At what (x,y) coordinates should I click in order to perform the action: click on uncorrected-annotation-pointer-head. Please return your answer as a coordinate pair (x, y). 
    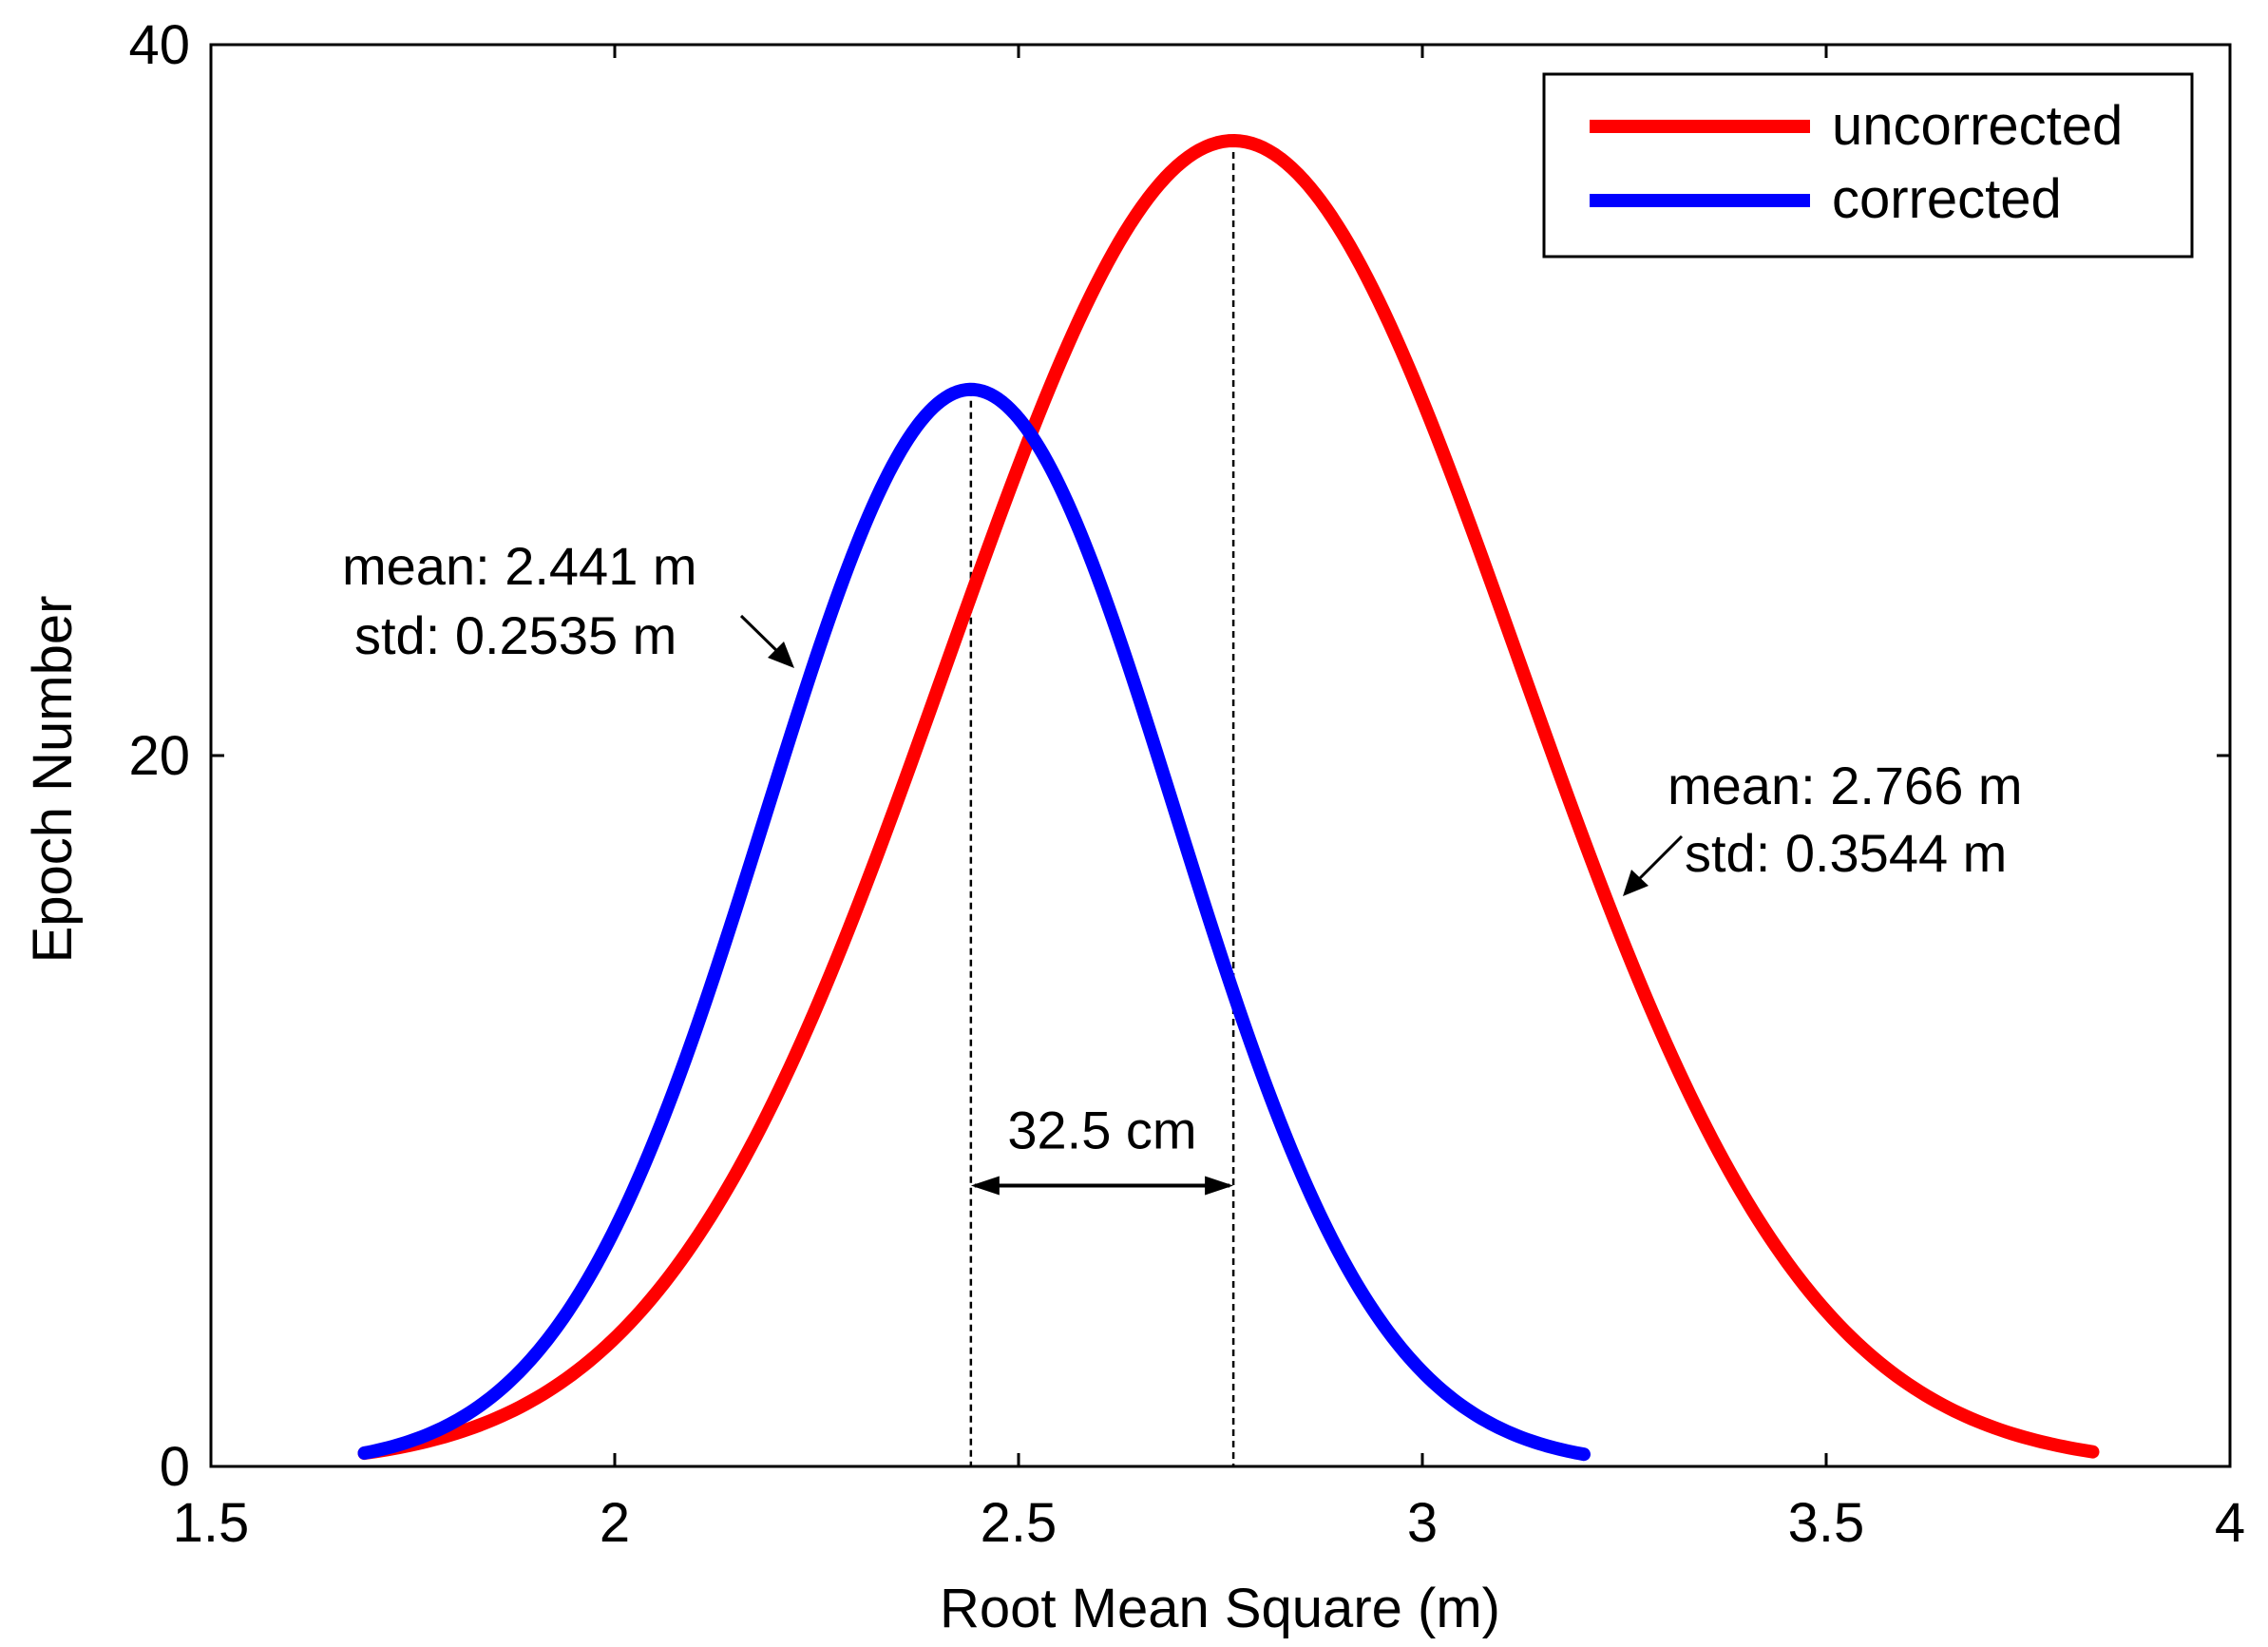
    Looking at the image, I should click on (1636, 883).